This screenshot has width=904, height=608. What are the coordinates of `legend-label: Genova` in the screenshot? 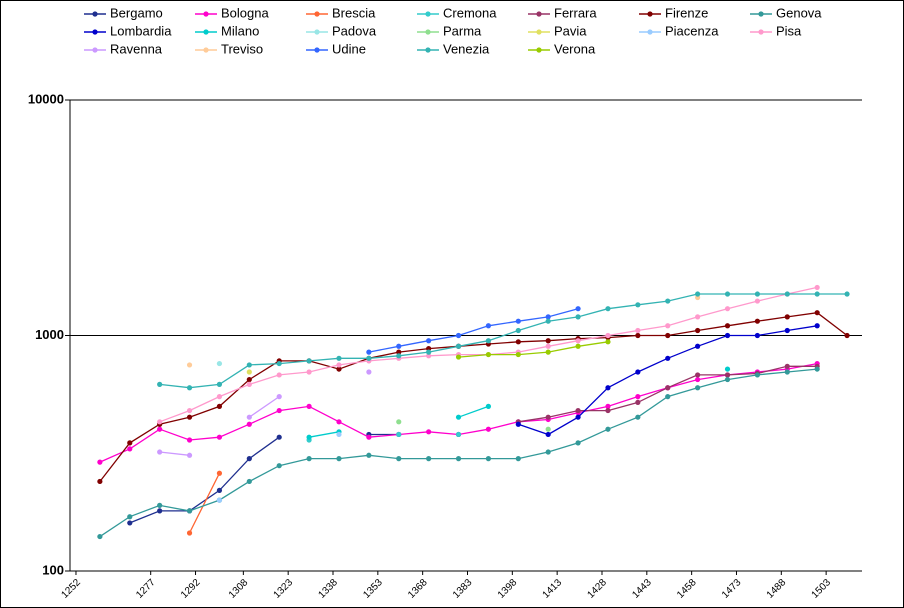 It's located at (799, 12).